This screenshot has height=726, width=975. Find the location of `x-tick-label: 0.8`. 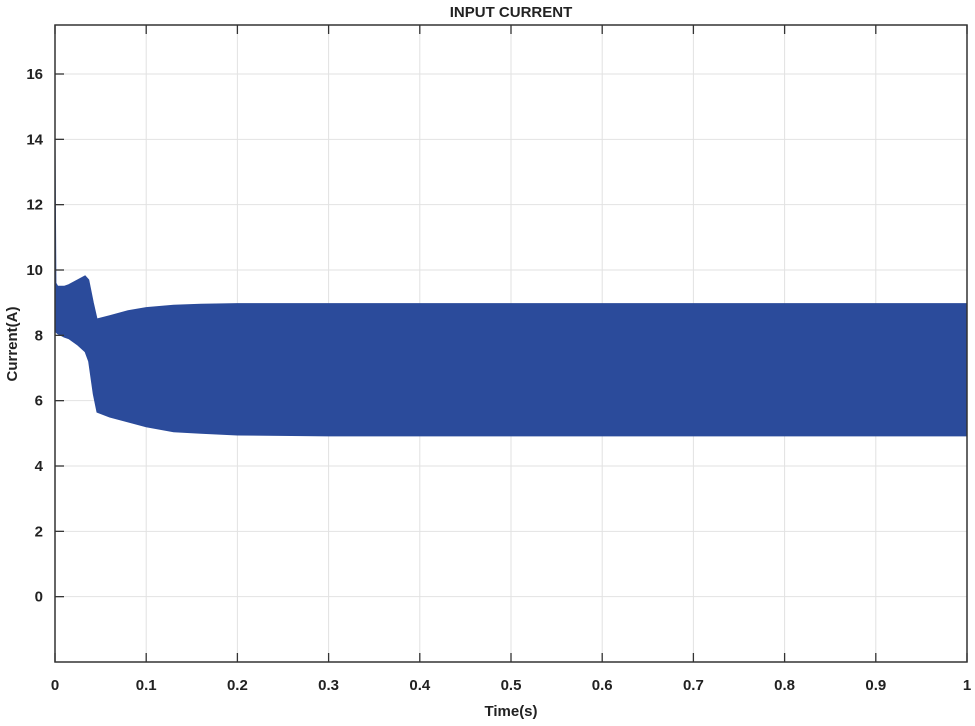

x-tick-label: 0.8 is located at coordinates (784, 685).